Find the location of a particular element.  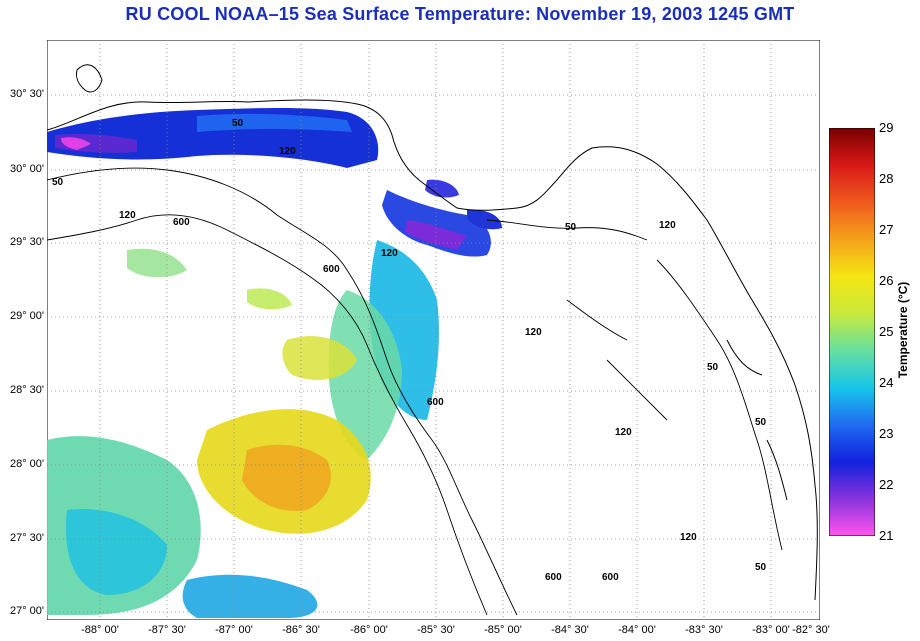

lat-label: 28° 30' is located at coordinates (26, 390).